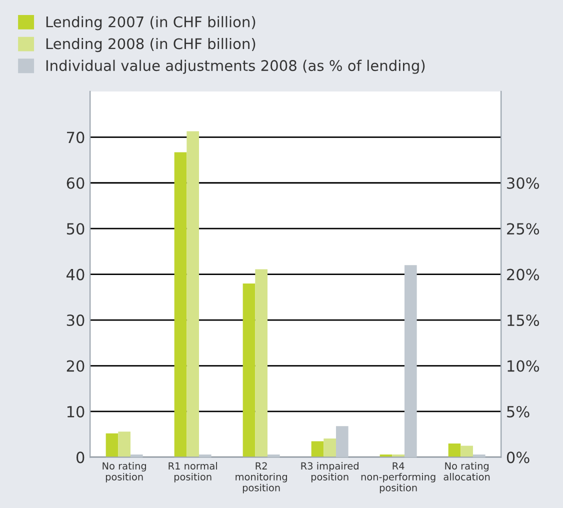 This screenshot has height=508, width=563. What do you see at coordinates (524, 320) in the screenshot?
I see `y2-tick-label: 15%` at bounding box center [524, 320].